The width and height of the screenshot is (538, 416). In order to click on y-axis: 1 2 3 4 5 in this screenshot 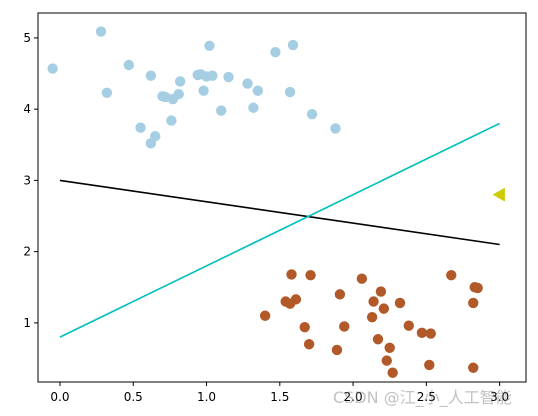, I will do `click(30, 180)`.